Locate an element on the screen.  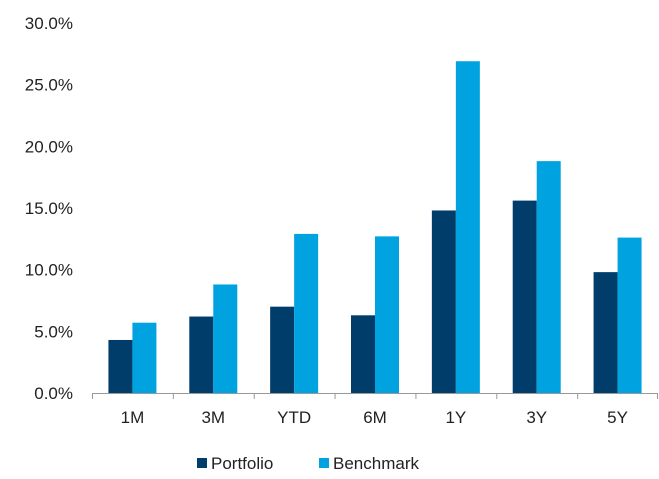
x-tick-label: 3M is located at coordinates (213, 417).